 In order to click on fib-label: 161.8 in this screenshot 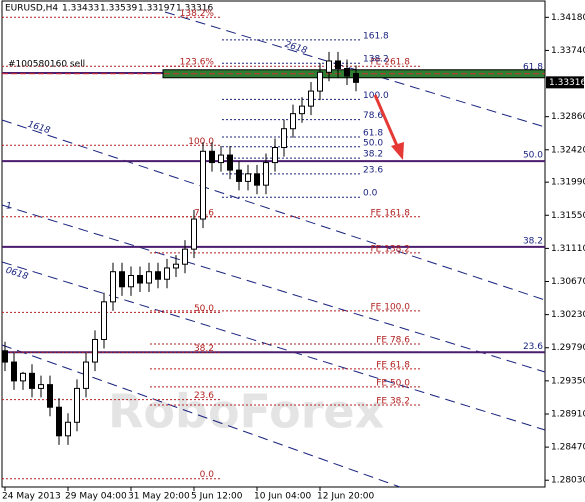, I will do `click(376, 36)`.